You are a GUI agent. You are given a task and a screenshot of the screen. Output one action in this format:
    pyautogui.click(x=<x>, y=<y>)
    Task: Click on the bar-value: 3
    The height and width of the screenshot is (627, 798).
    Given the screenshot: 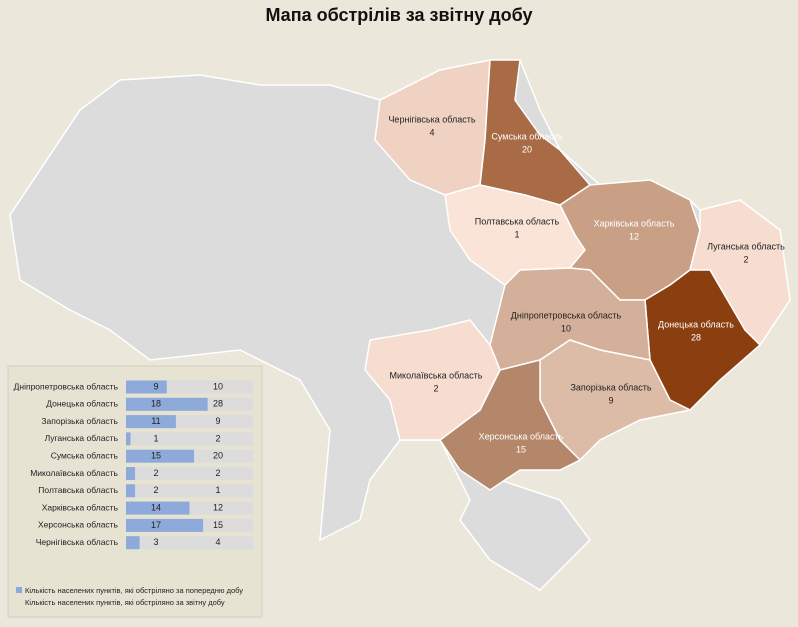 What is the action you would take?
    pyautogui.click(x=155, y=542)
    